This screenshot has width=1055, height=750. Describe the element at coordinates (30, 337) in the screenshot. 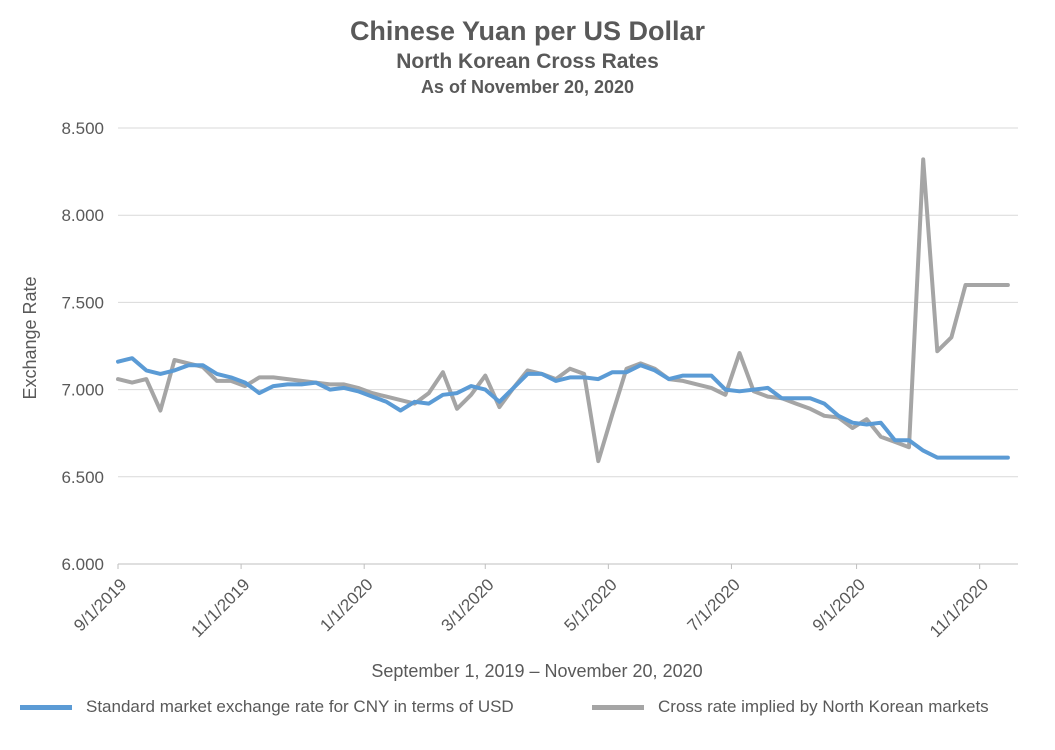

I see `y-axis-label: Exchange Rate` at that location.